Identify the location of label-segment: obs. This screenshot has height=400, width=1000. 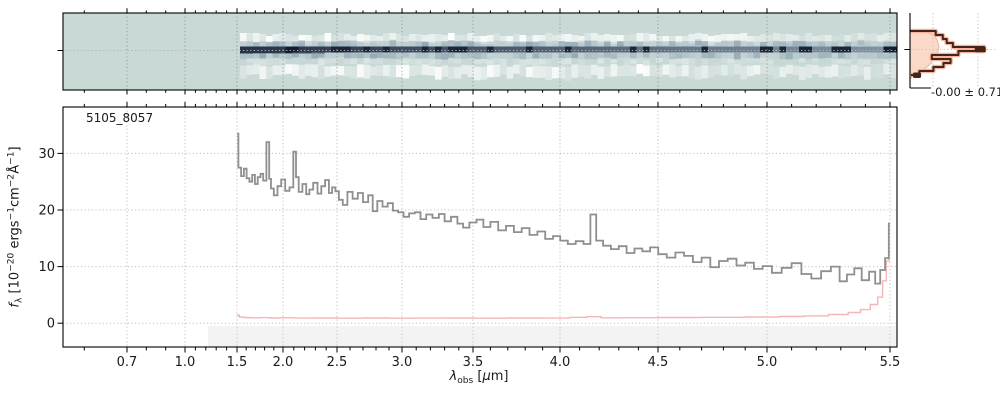
(465, 380).